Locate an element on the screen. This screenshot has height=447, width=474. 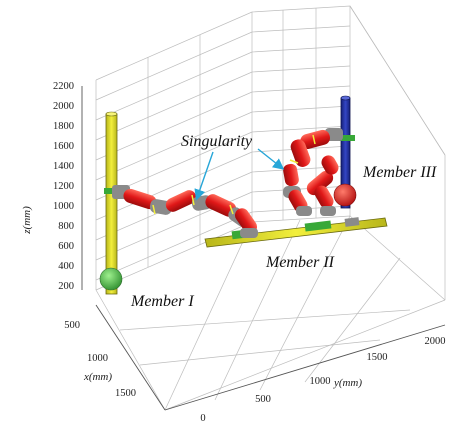
z-tick: 1400 is located at coordinates (63, 166).